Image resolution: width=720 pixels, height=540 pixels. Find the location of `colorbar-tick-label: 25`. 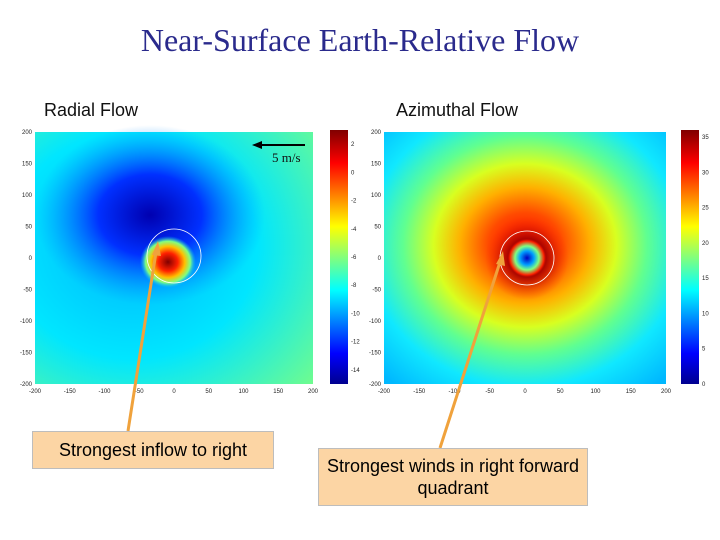

colorbar-tick-label: 25 is located at coordinates (705, 209).